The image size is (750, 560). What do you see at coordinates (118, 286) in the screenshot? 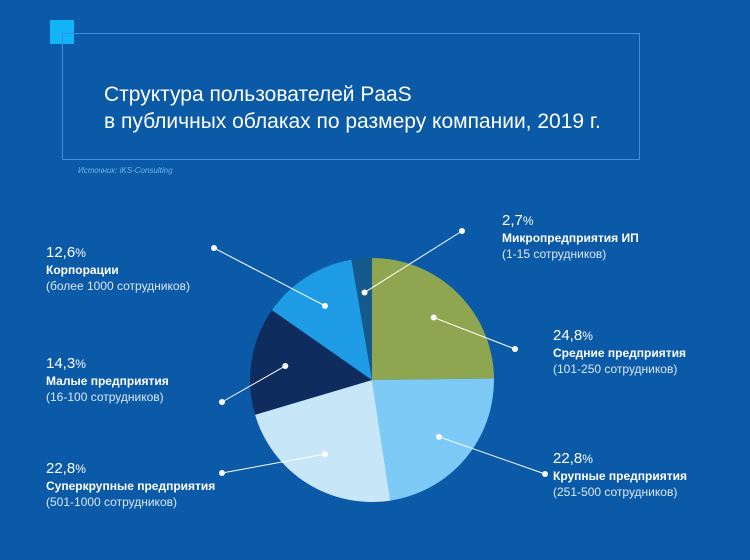
I see `slice-subtitle: (более 1000 сотрудников)` at bounding box center [118, 286].